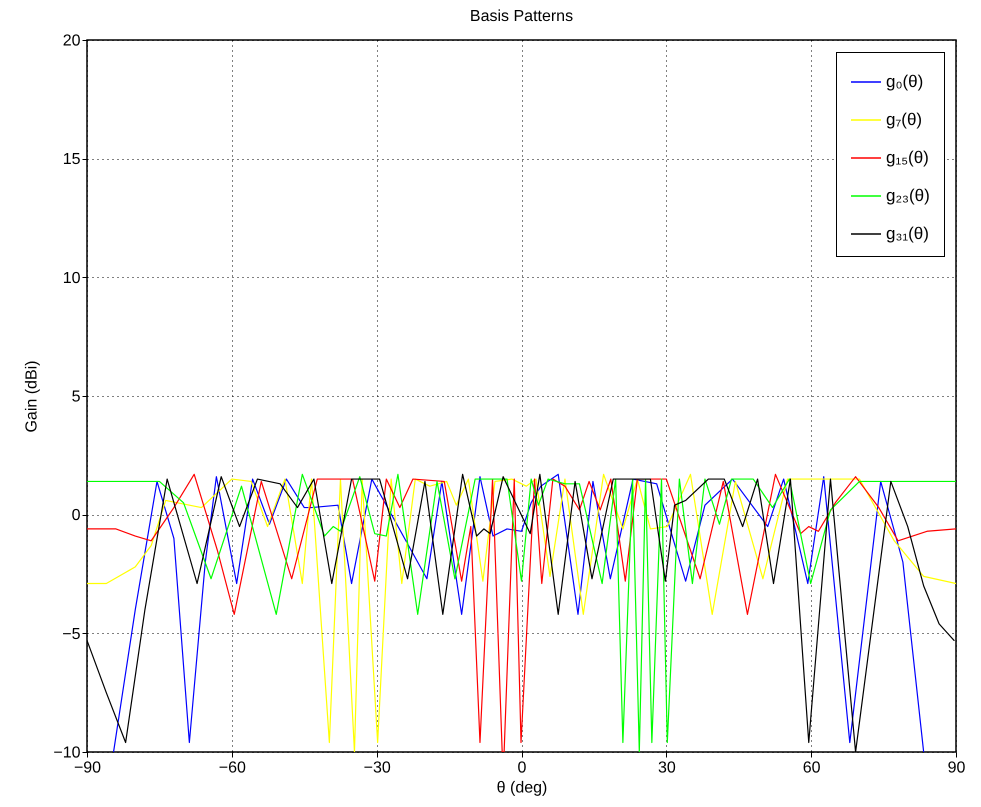 The image size is (981, 807). I want to click on y-tick-label: 0, so click(76, 515).